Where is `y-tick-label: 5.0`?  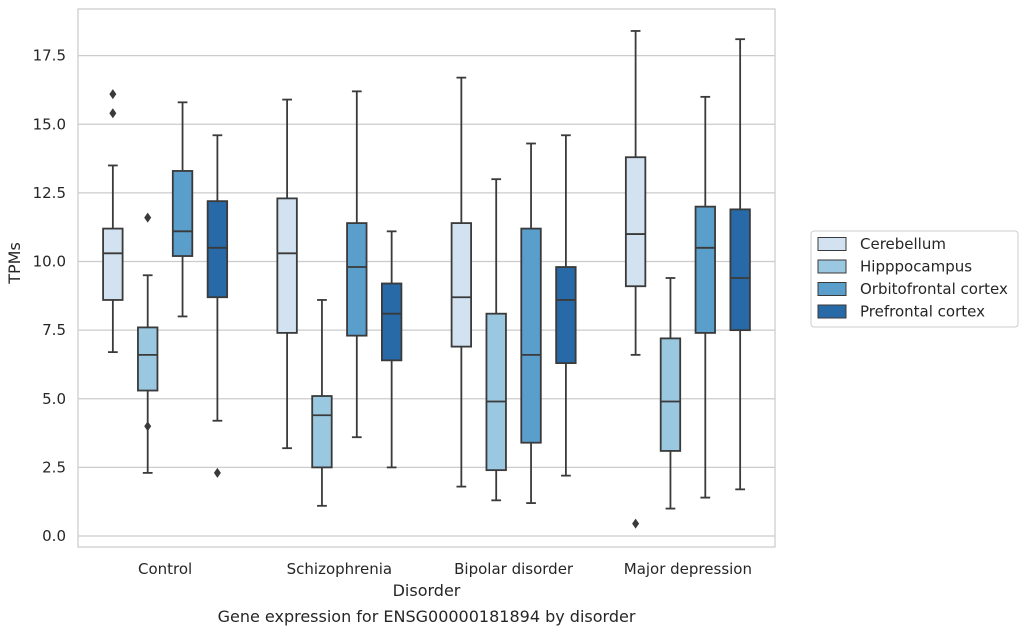 y-tick-label: 5.0 is located at coordinates (54, 399).